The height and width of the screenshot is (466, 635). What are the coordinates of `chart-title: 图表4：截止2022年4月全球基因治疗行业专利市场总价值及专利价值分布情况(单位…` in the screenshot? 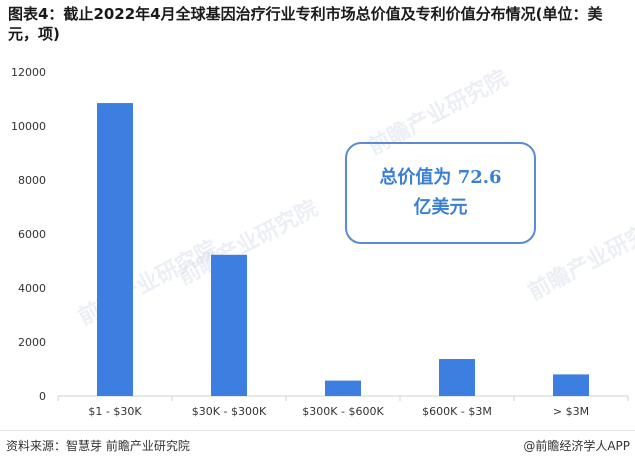 It's located at (305, 24).